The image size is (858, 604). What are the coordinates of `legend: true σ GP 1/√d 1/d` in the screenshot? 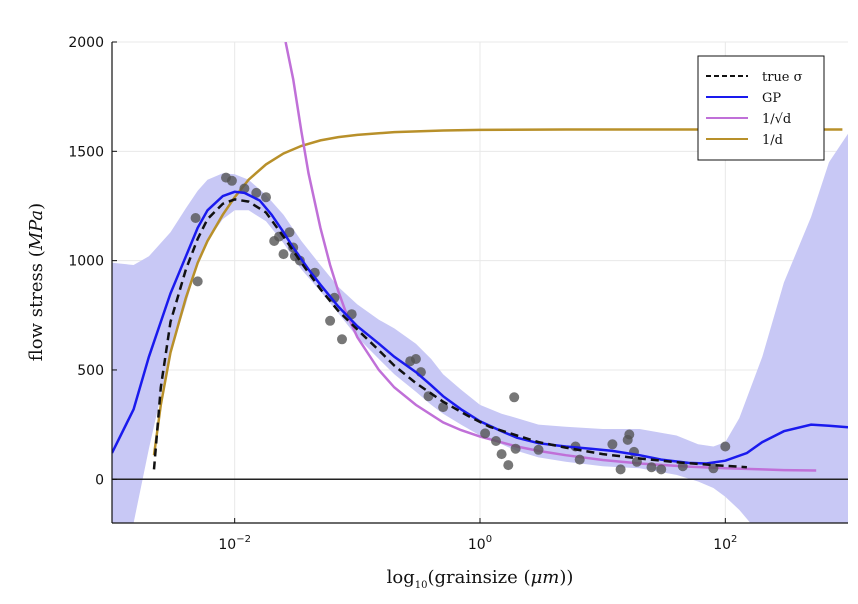 It's located at (761, 108).